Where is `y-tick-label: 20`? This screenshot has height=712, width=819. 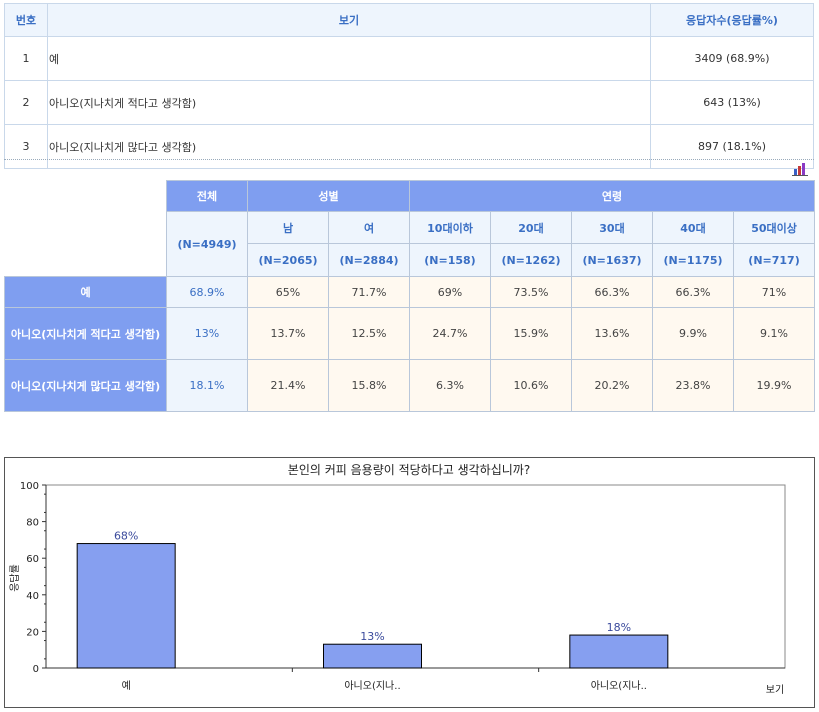 y-tick-label: 20 is located at coordinates (32, 632).